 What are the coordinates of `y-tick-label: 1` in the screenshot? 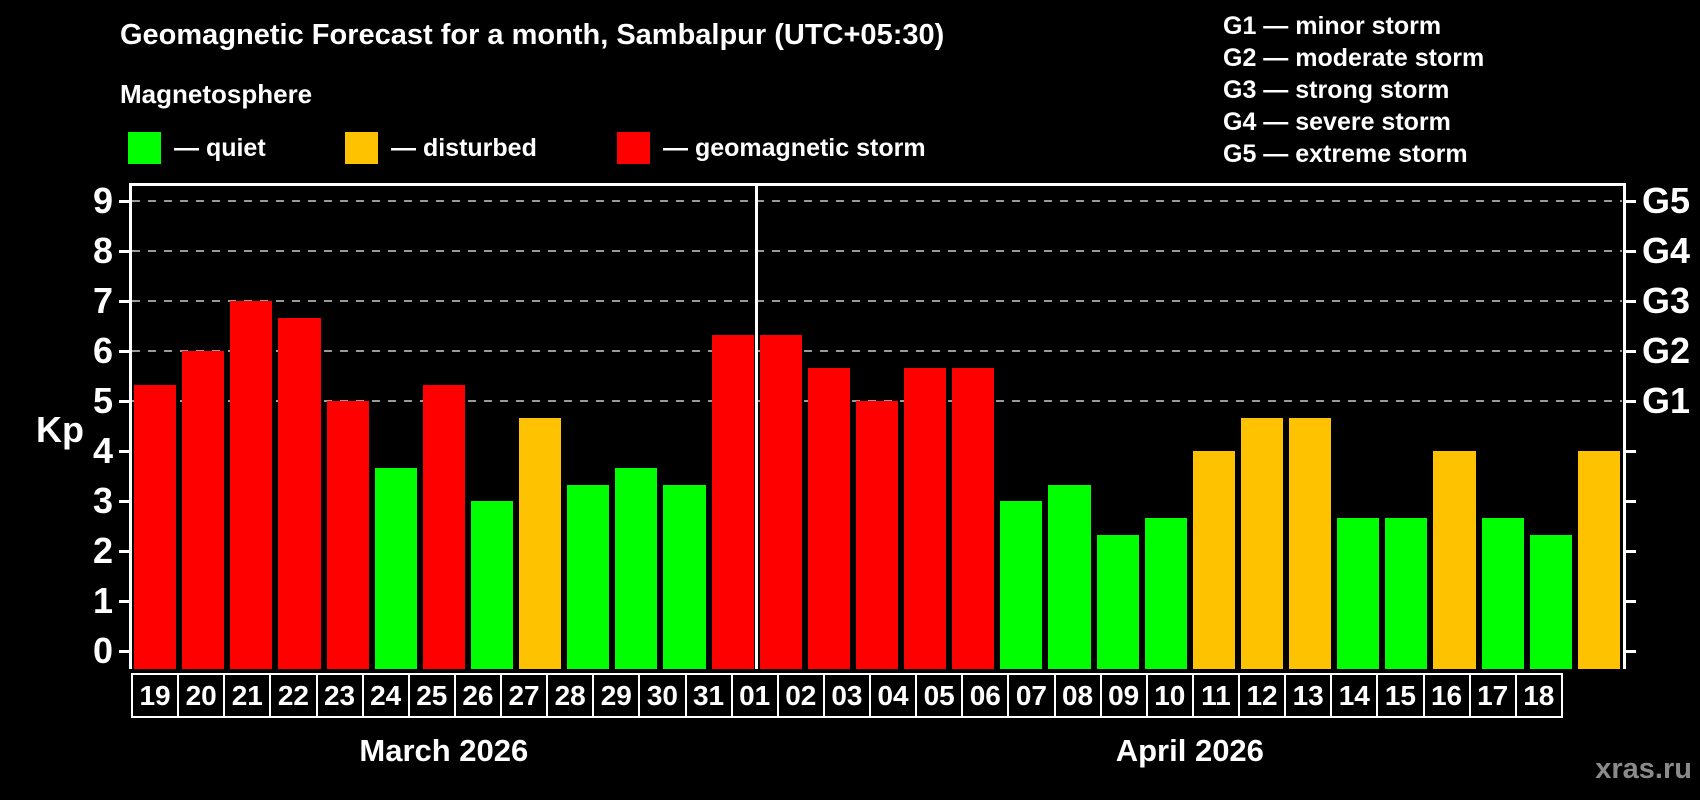 It's located at (102, 600).